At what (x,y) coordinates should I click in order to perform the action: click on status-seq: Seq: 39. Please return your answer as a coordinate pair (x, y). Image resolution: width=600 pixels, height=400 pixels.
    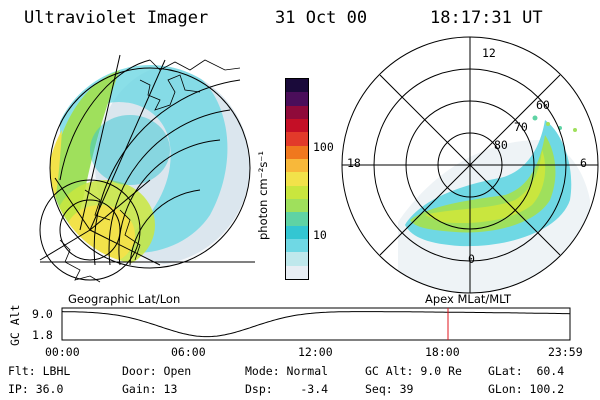
    Looking at the image, I should click on (389, 389).